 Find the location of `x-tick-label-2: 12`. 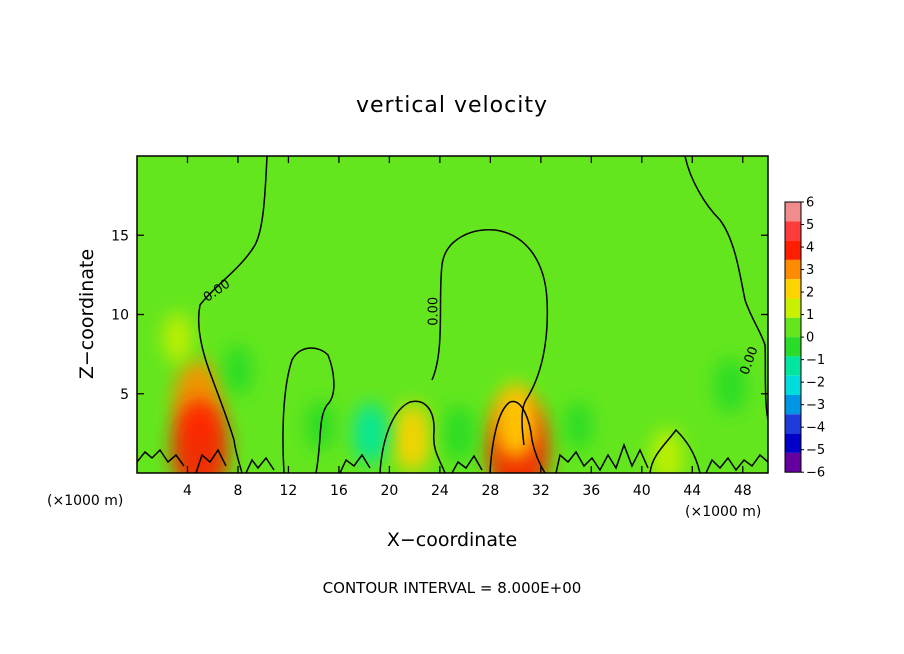

x-tick-label-2: 12 is located at coordinates (289, 491).